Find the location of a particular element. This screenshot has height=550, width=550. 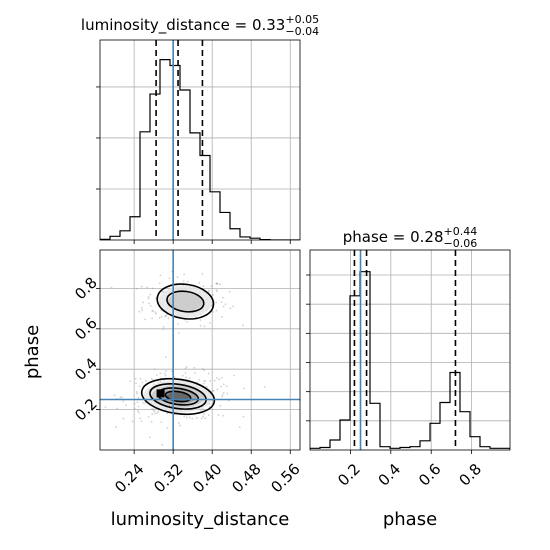

y-tick-labels: 0.2 0.4 0.6 0.8 is located at coordinates (86, 349).